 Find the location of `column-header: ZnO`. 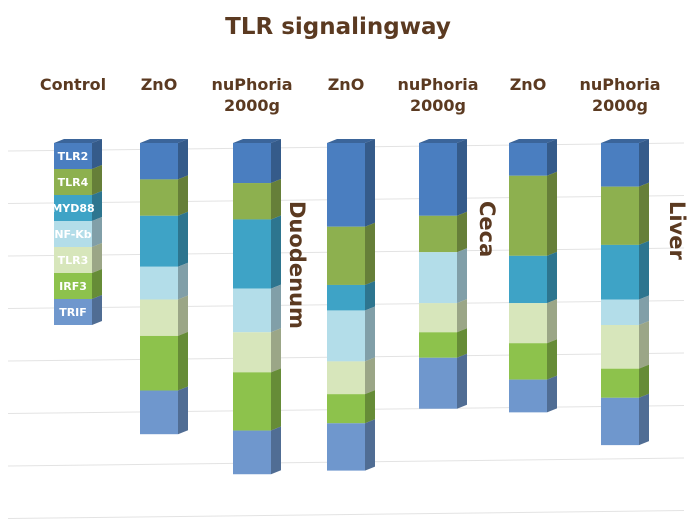

column-header: ZnO is located at coordinates (346, 84).